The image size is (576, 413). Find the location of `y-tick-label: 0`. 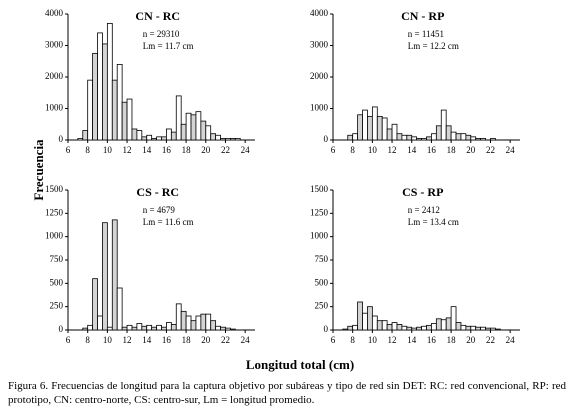

y-tick-label: 0 is located at coordinates (326, 329).